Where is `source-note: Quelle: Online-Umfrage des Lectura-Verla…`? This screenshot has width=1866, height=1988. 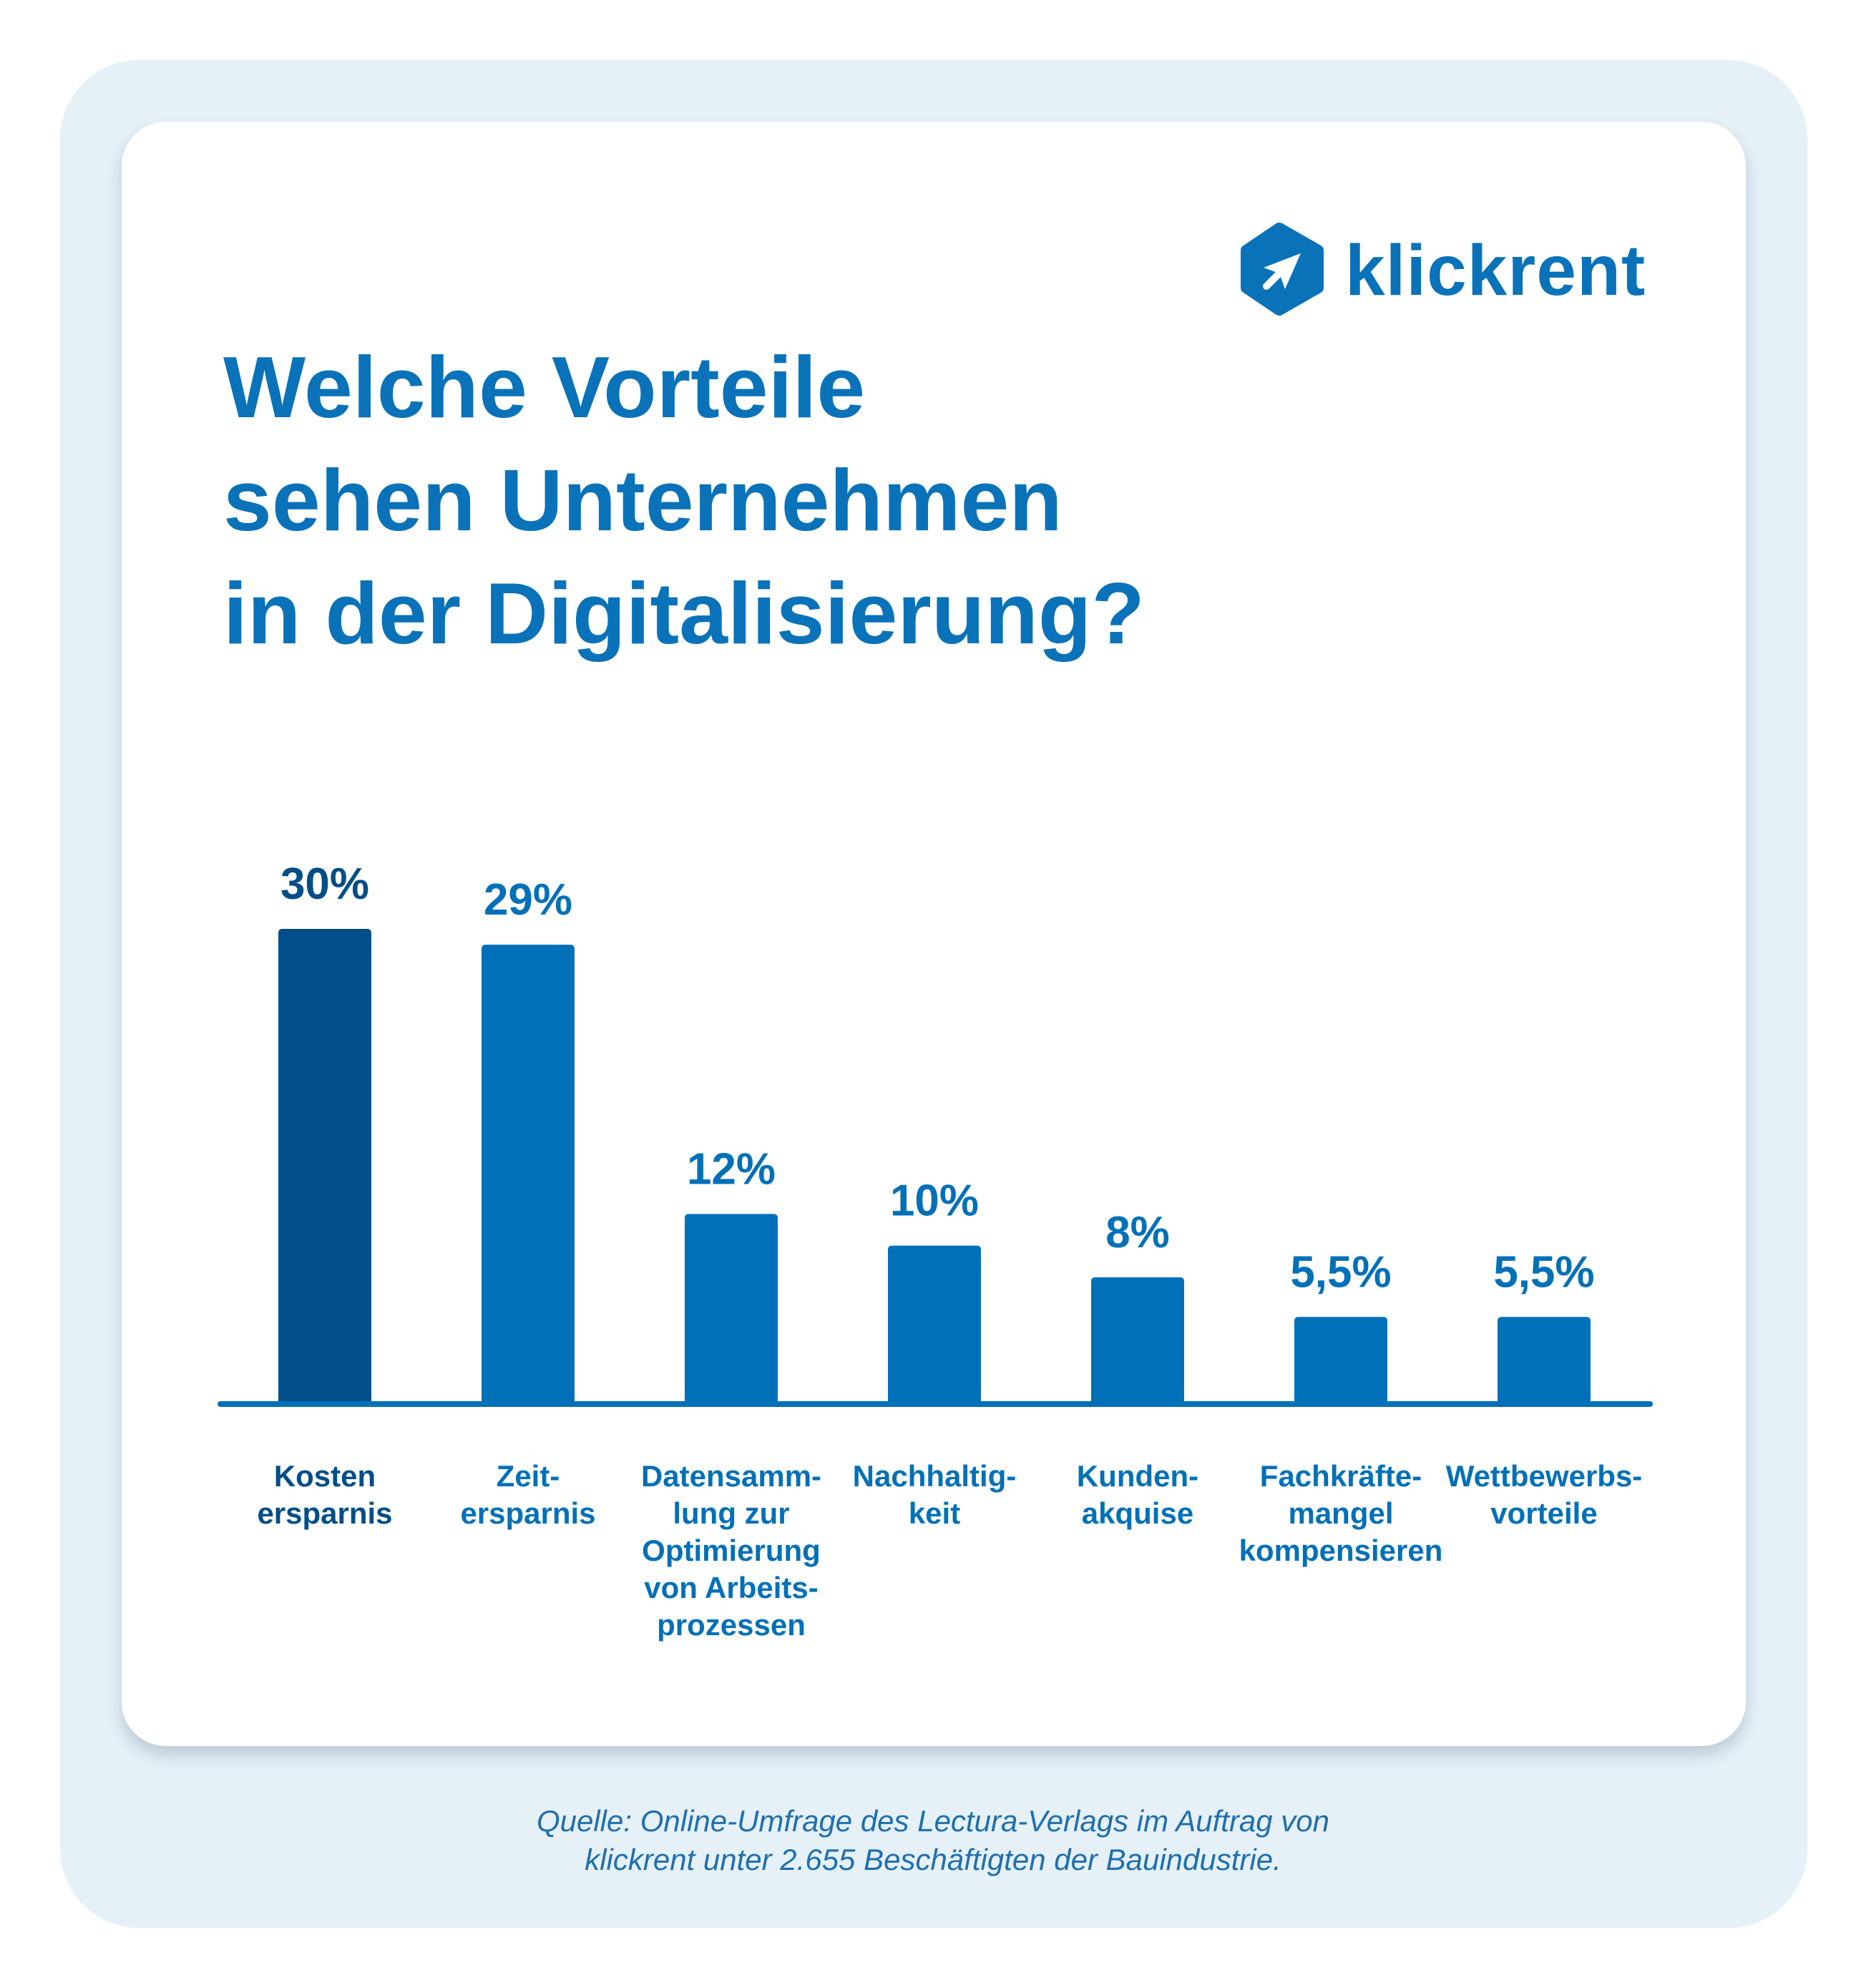 source-note: Quelle: Online-Umfrage des Lectura-Verla… is located at coordinates (933, 1841).